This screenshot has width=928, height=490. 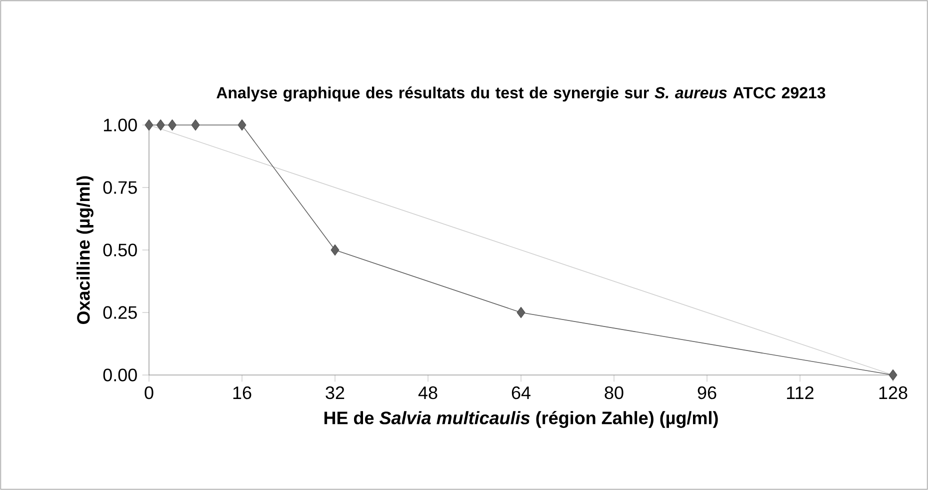 What do you see at coordinates (707, 393) in the screenshot?
I see `x-tick-label: 96` at bounding box center [707, 393].